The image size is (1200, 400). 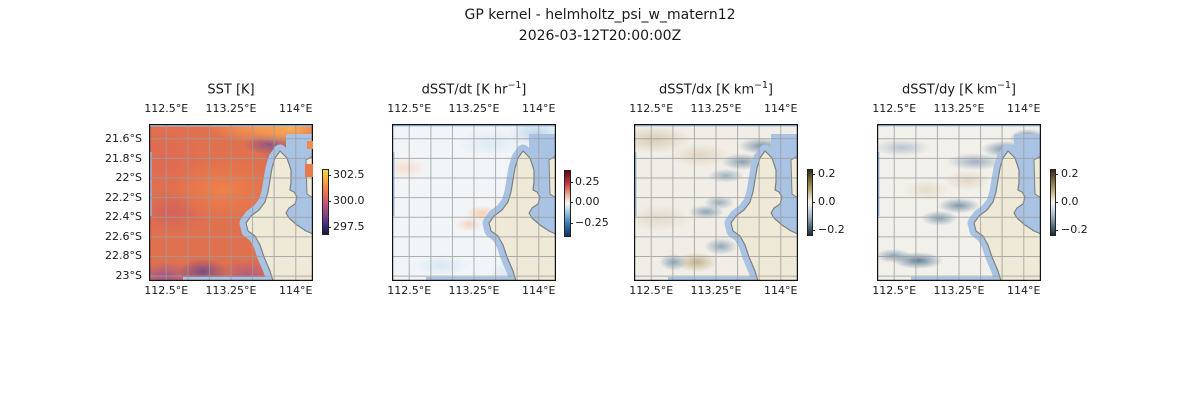 I want to click on panel-title-dsst-dy: dSST/dy [K km−1], so click(x=959, y=88).